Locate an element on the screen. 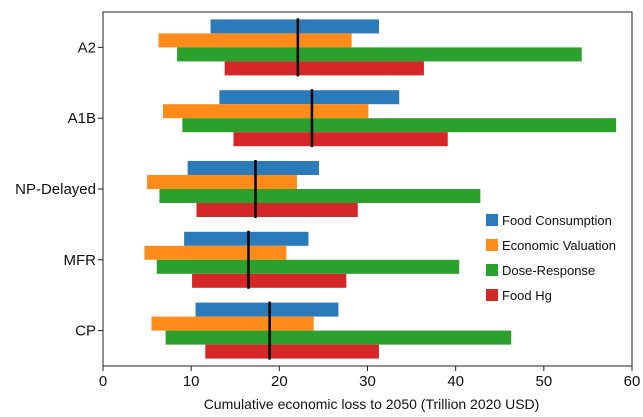 Image resolution: width=643 pixels, height=417 pixels. x-tick-label: 0 is located at coordinates (103, 381).